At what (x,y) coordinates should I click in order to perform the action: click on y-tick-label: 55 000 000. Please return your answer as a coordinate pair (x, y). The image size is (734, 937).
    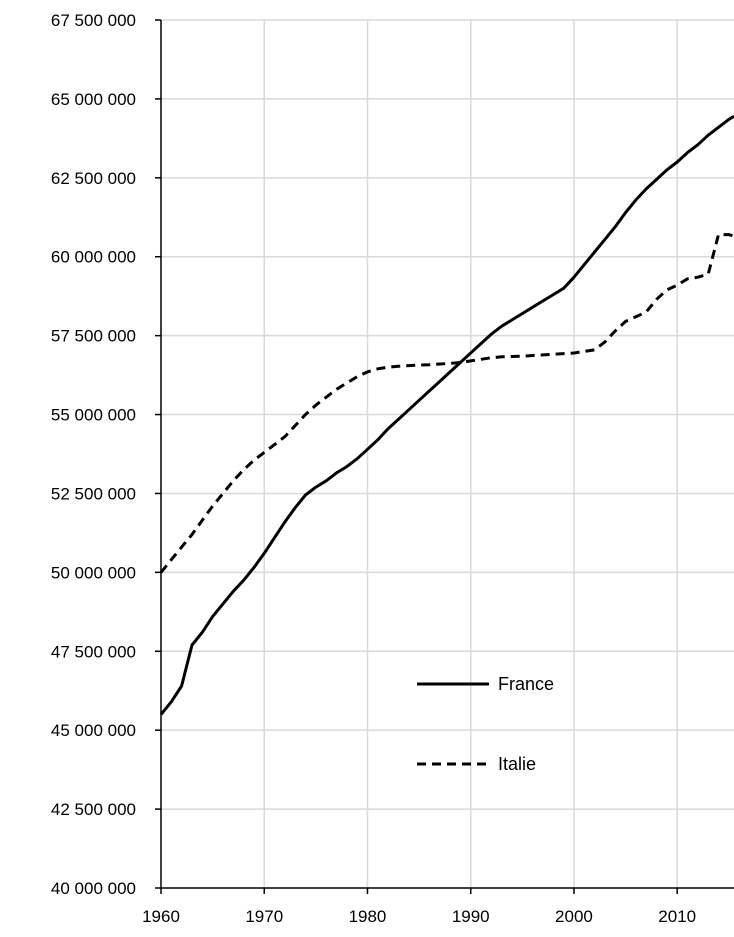
    Looking at the image, I should click on (93, 415).